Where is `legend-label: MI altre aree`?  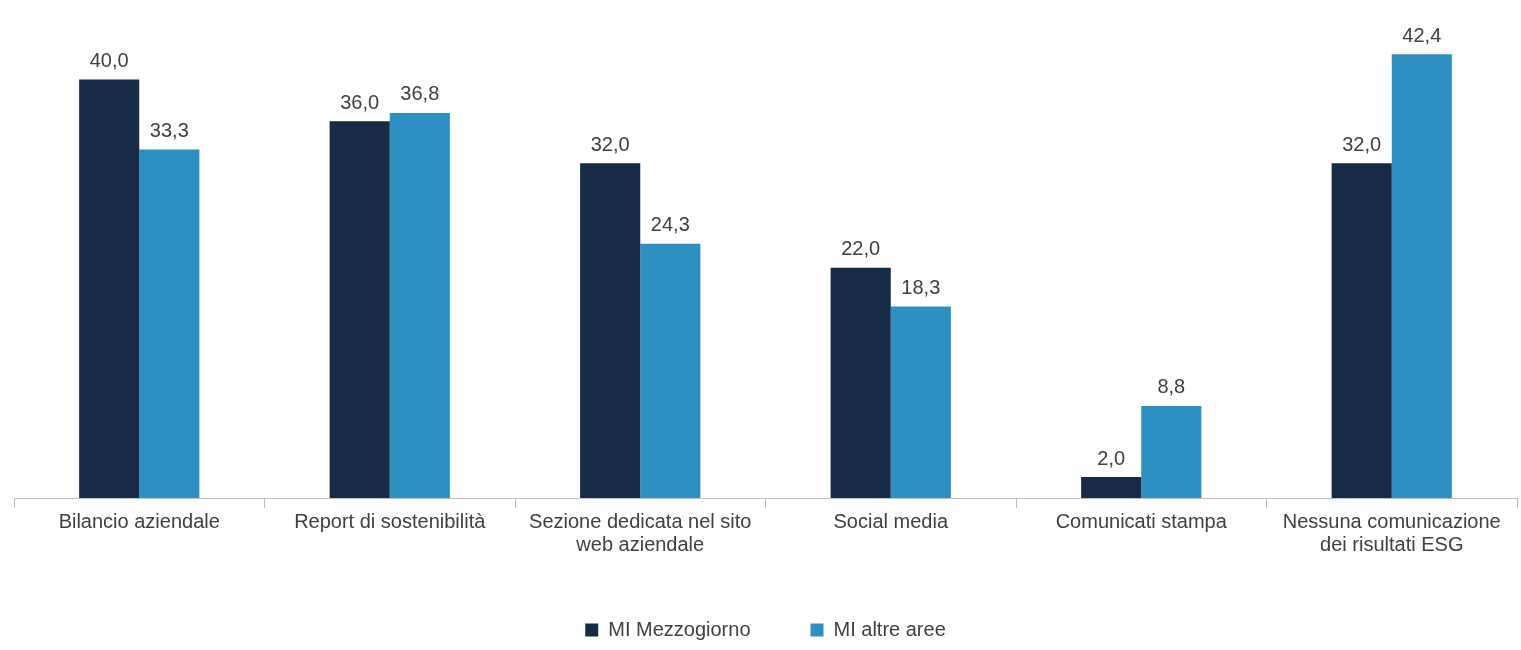
legend-label: MI altre aree is located at coordinates (889, 628).